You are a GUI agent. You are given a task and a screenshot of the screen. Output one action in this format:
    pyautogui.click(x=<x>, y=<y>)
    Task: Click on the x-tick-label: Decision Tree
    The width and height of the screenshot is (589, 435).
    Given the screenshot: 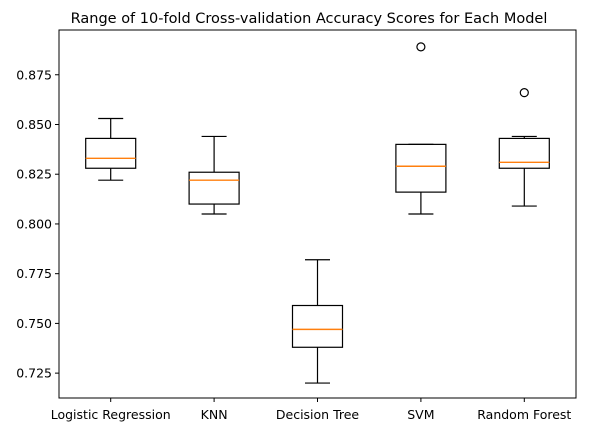 What is the action you would take?
    pyautogui.click(x=318, y=414)
    